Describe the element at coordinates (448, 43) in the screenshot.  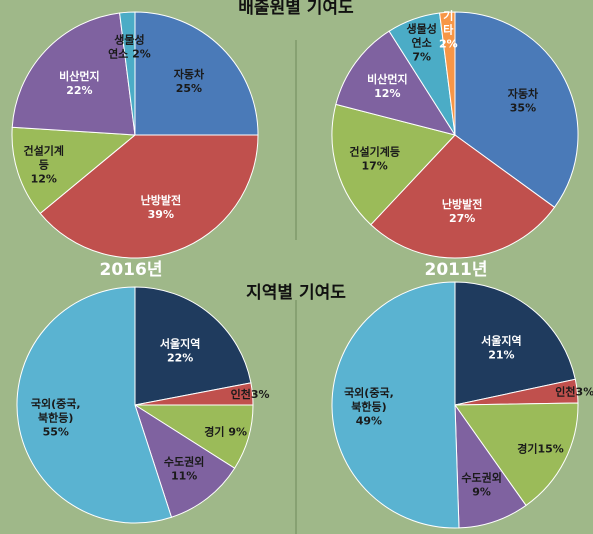
I see `slice-label-line: 2%` at that location.